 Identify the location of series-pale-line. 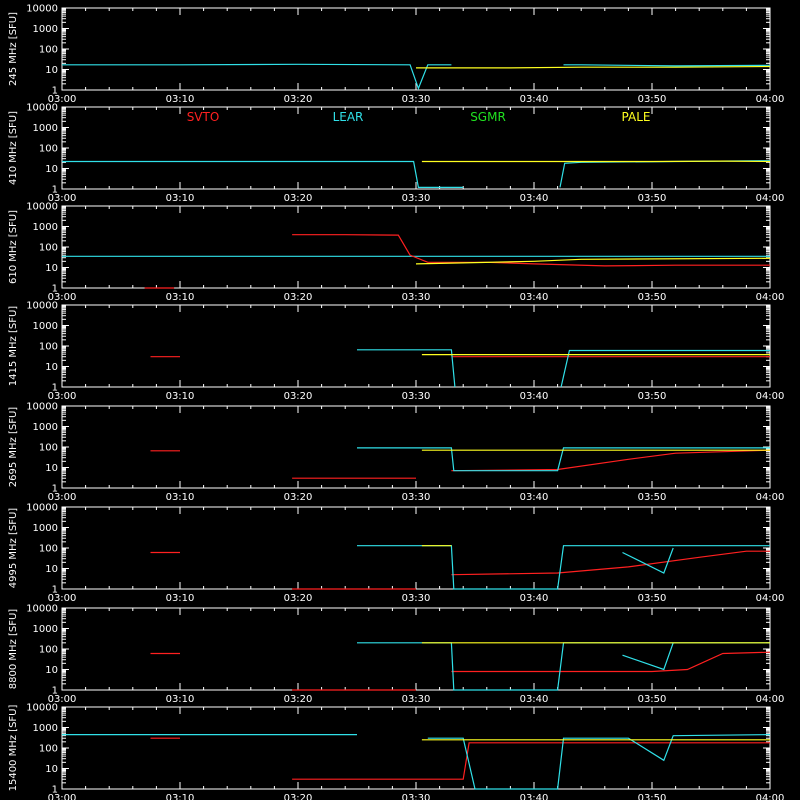
(593, 261).